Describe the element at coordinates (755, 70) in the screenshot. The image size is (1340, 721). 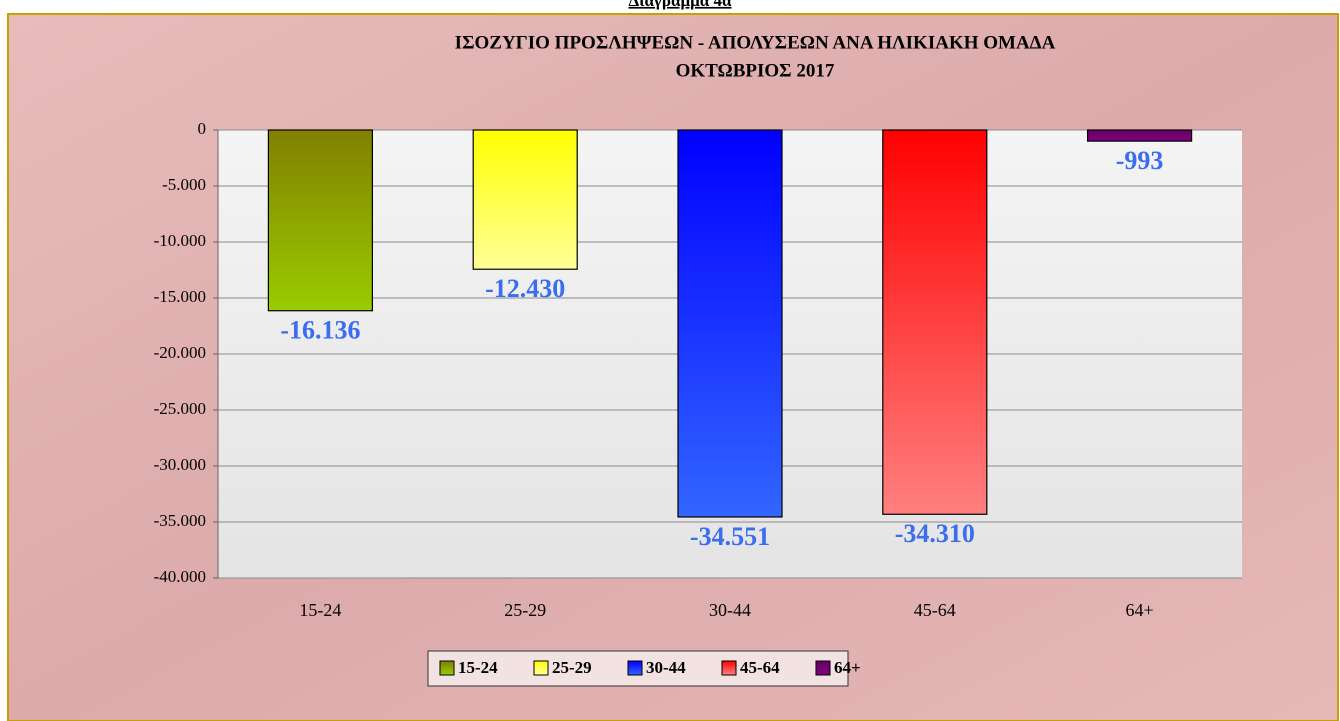
I see `chart-title: ΟΚΤΩΒΡΙΟΣ 2017` at that location.